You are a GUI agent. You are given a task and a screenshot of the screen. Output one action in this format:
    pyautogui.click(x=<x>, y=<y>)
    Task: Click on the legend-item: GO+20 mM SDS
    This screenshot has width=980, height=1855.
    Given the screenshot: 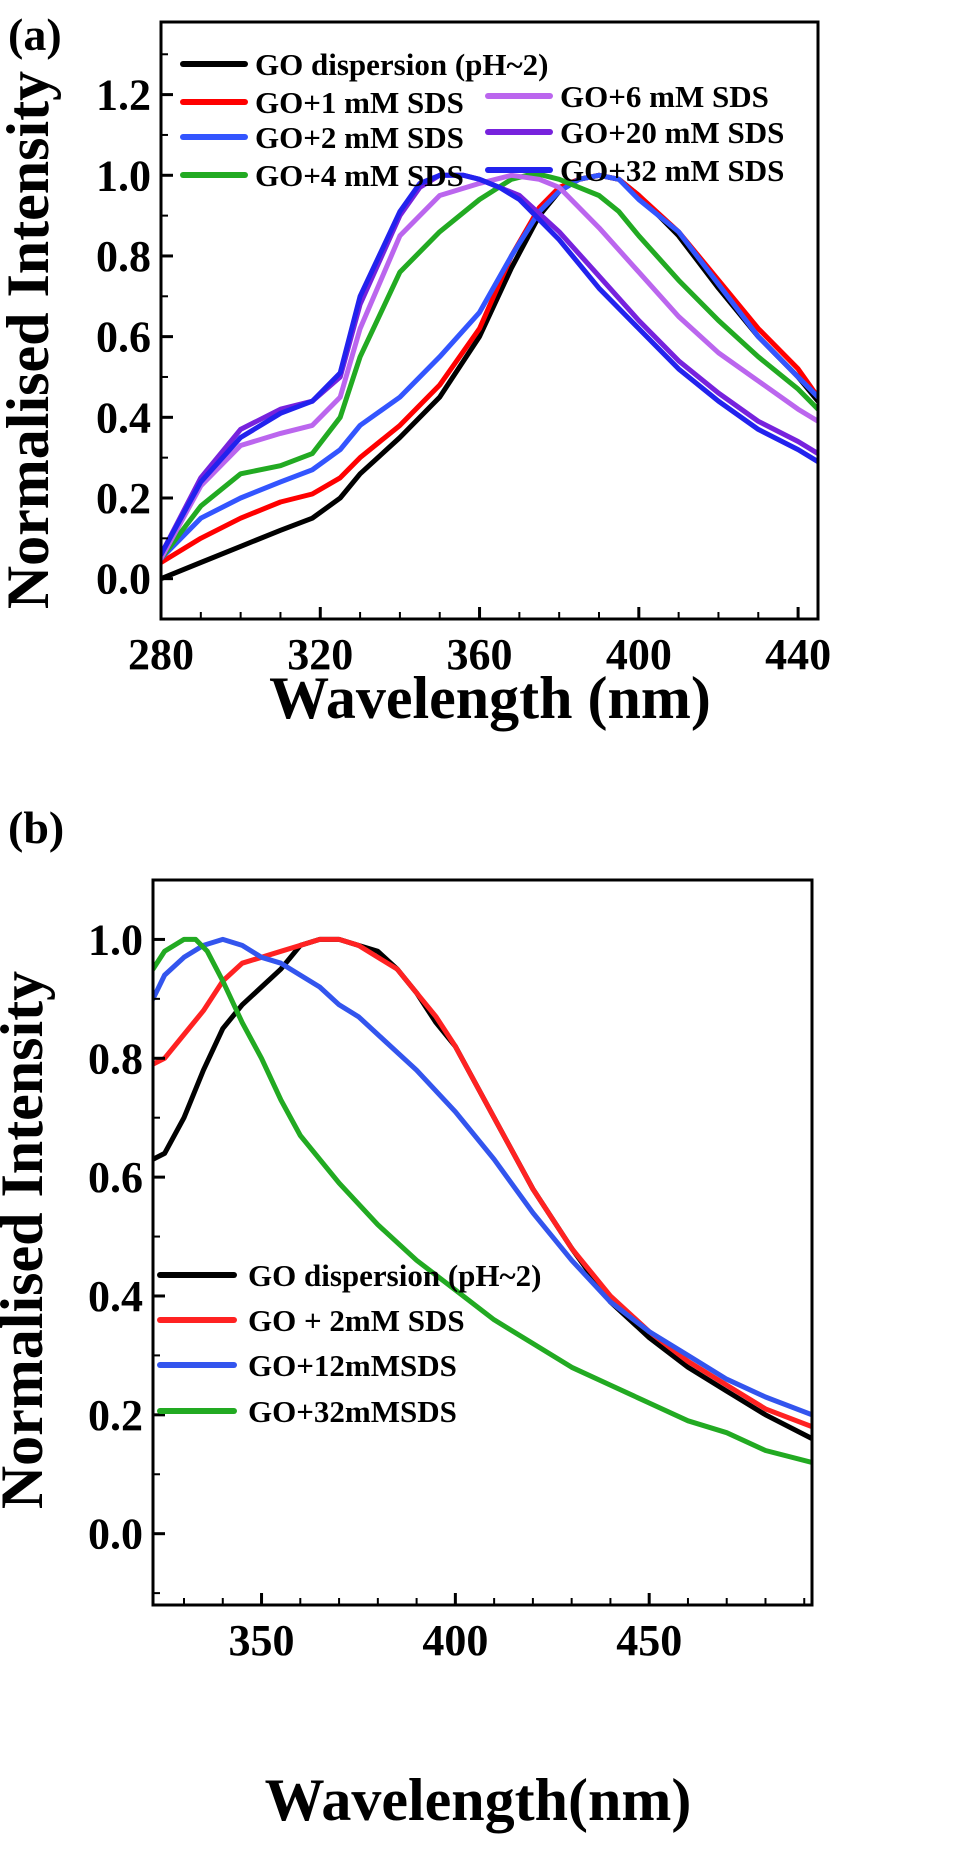 What is the action you would take?
    pyautogui.click(x=634, y=132)
    